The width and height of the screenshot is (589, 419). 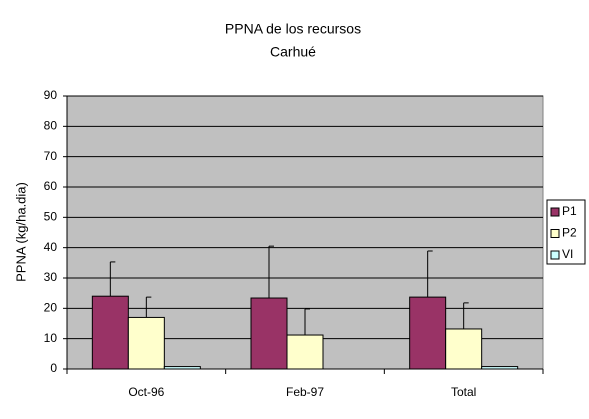 I want to click on y-tick-label: 40, so click(x=51, y=247).